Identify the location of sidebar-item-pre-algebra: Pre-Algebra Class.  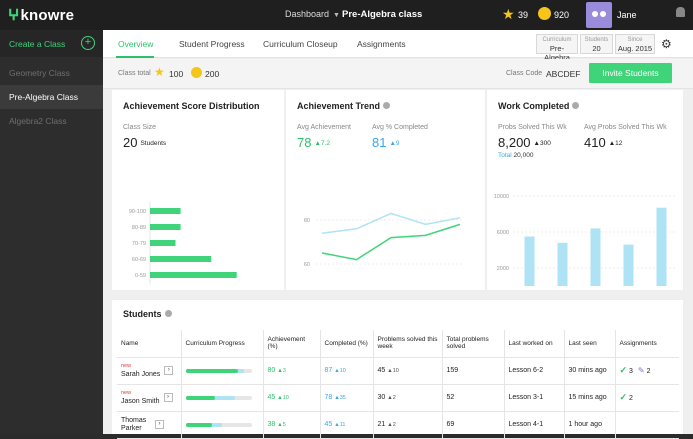
(51, 97).